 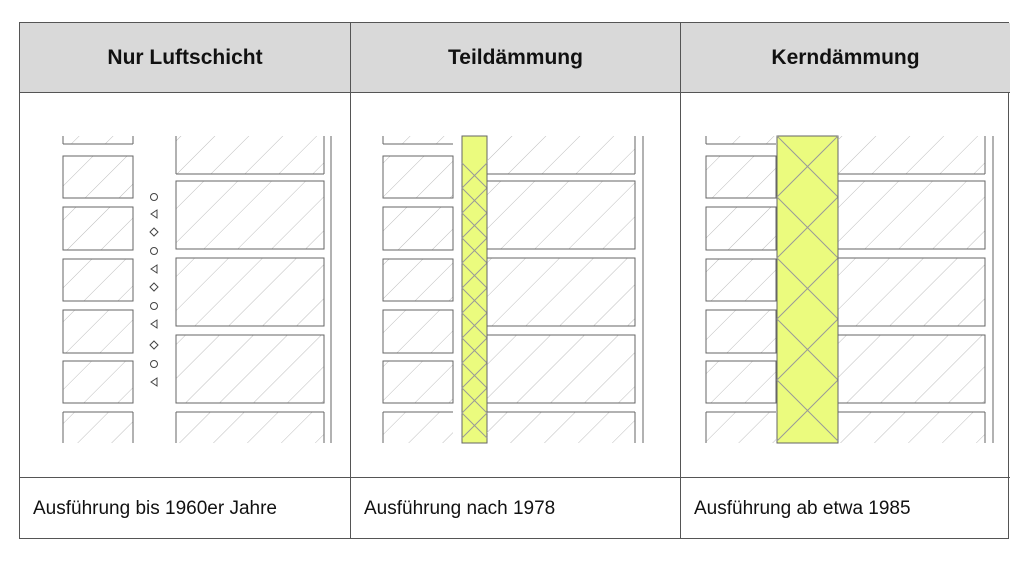 I want to click on caption-partial-insulation: Ausführung nach 1978, so click(x=460, y=508).